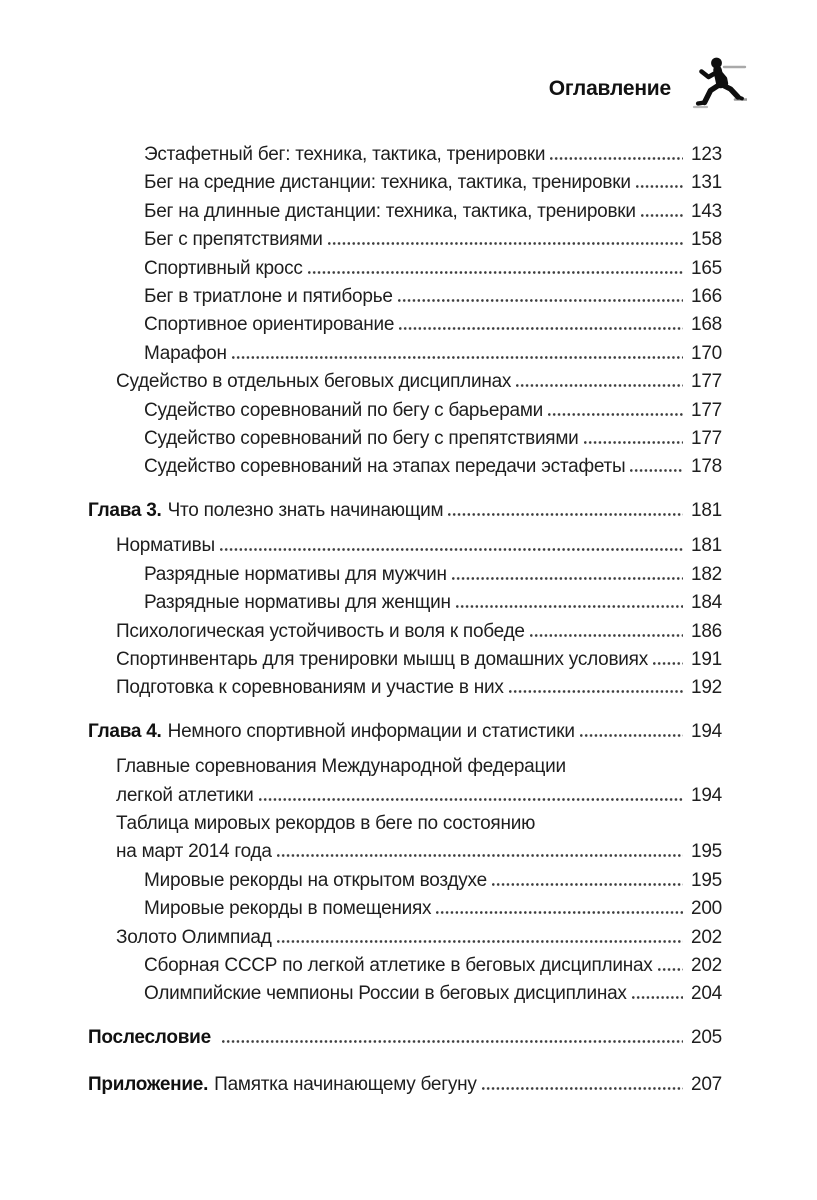 Image resolution: width=817 pixels, height=1200 pixels. What do you see at coordinates (706, 688) in the screenshot?
I see `toc-entry-page: 192` at bounding box center [706, 688].